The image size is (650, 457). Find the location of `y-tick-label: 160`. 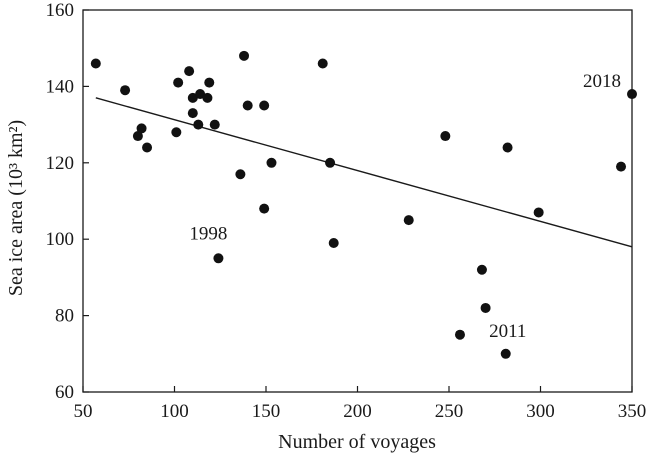

y-tick-label: 160 is located at coordinates (60, 10).